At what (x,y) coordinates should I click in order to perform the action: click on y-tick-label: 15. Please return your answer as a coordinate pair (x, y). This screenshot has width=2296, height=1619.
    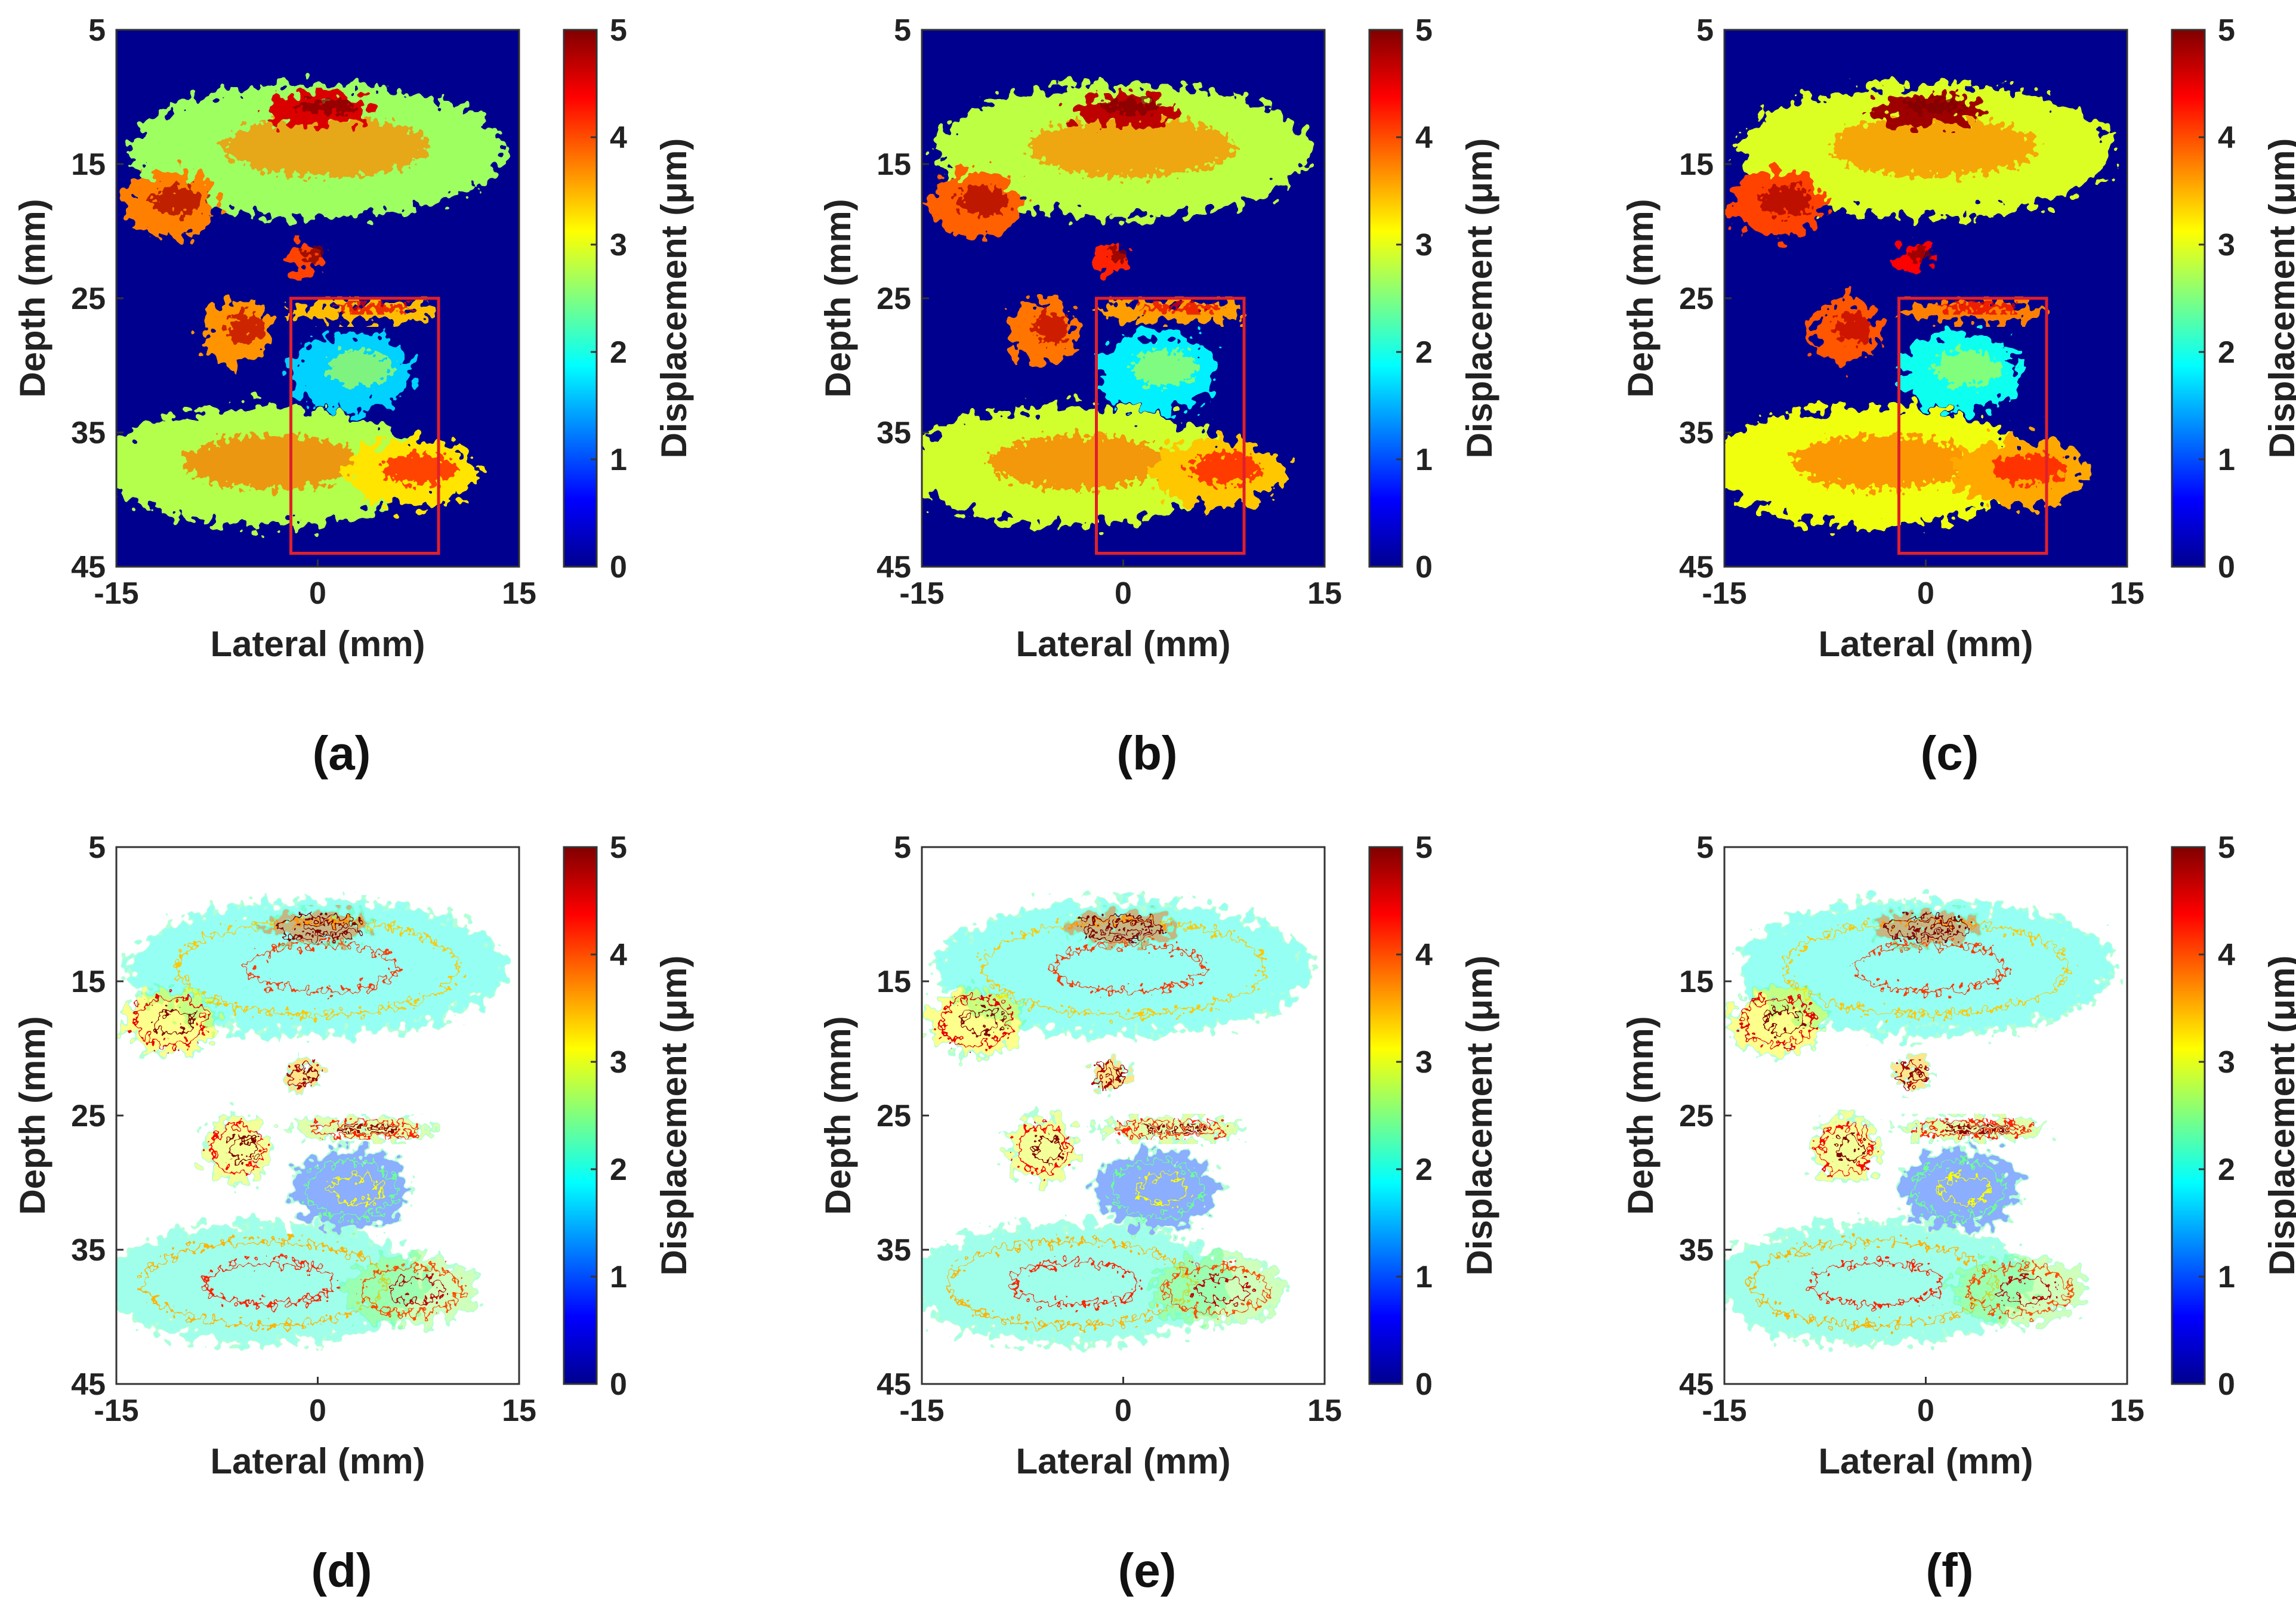
    Looking at the image, I should click on (894, 165).